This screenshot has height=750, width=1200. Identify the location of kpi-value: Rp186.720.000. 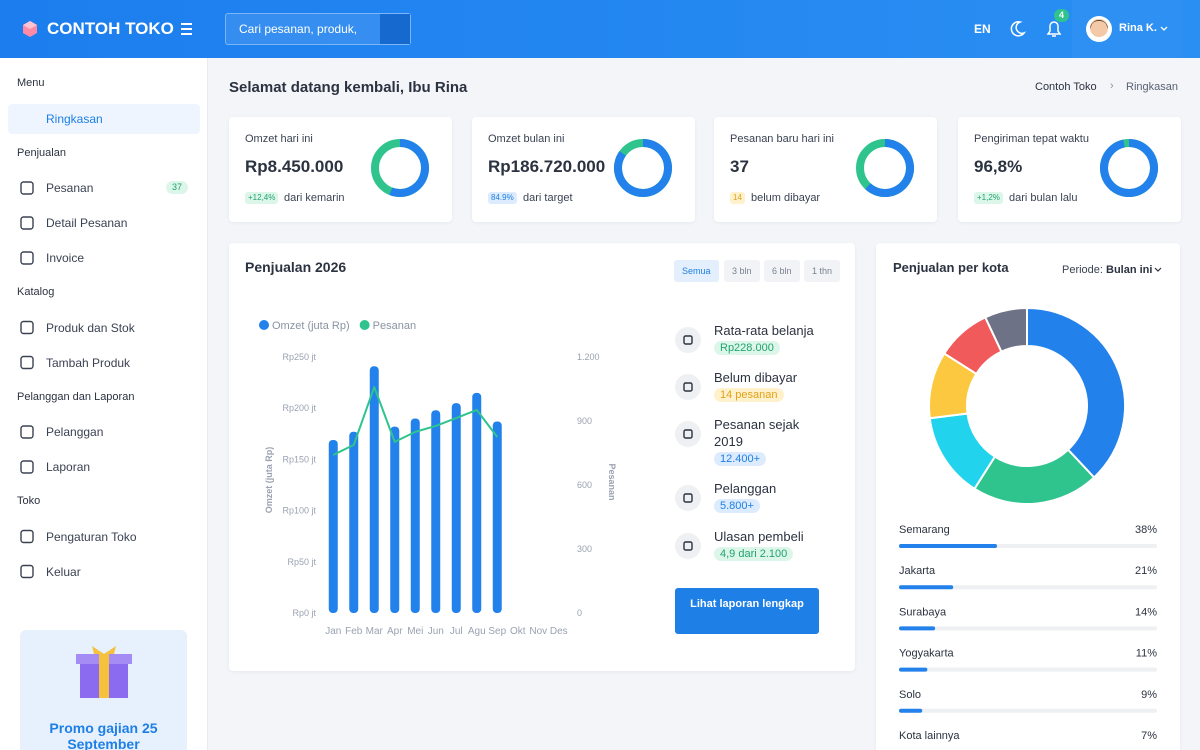
(547, 166).